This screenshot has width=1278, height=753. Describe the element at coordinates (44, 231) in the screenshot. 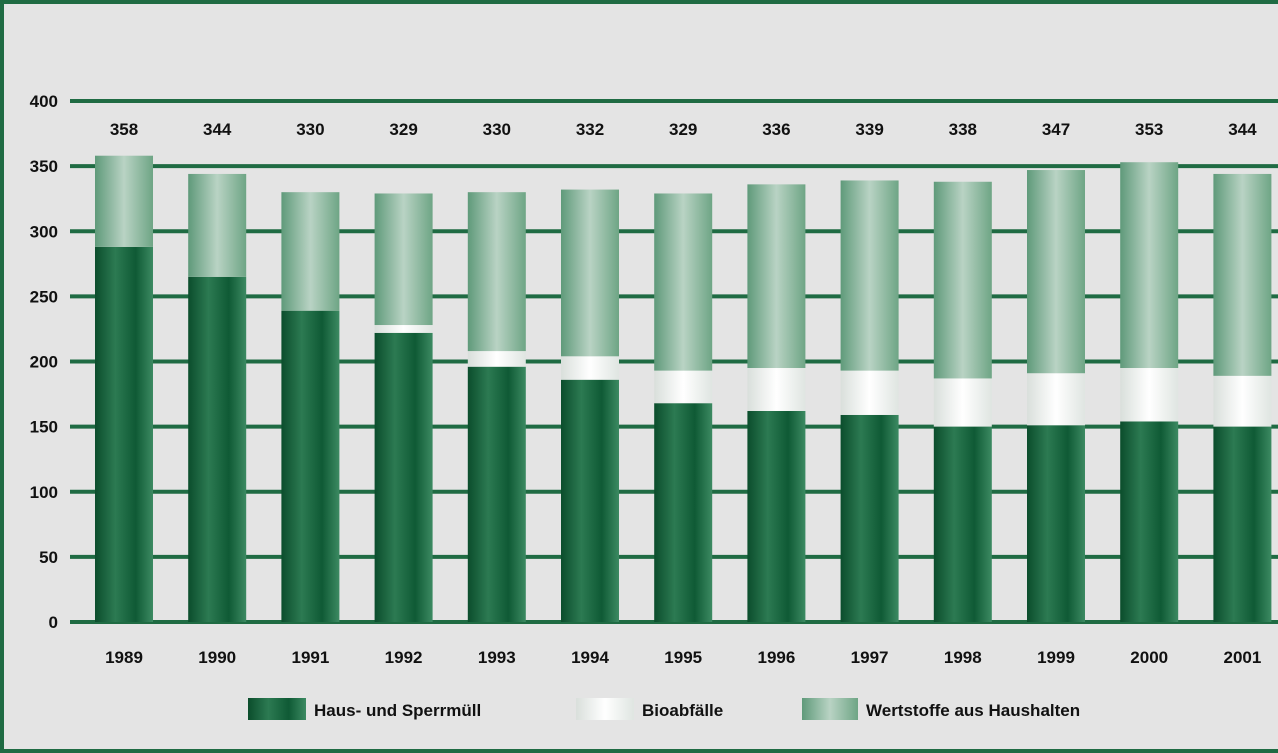

I see `y-tick-label: 300` at that location.